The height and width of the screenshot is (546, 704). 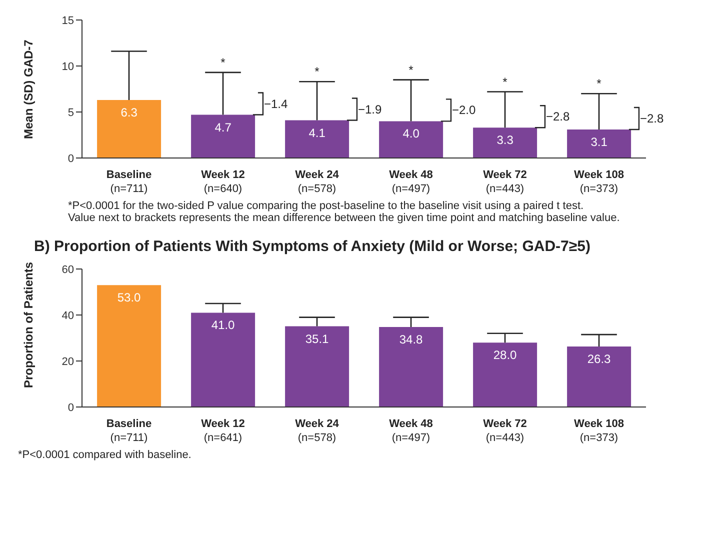 I want to click on data-label: 28.0, so click(x=505, y=355).